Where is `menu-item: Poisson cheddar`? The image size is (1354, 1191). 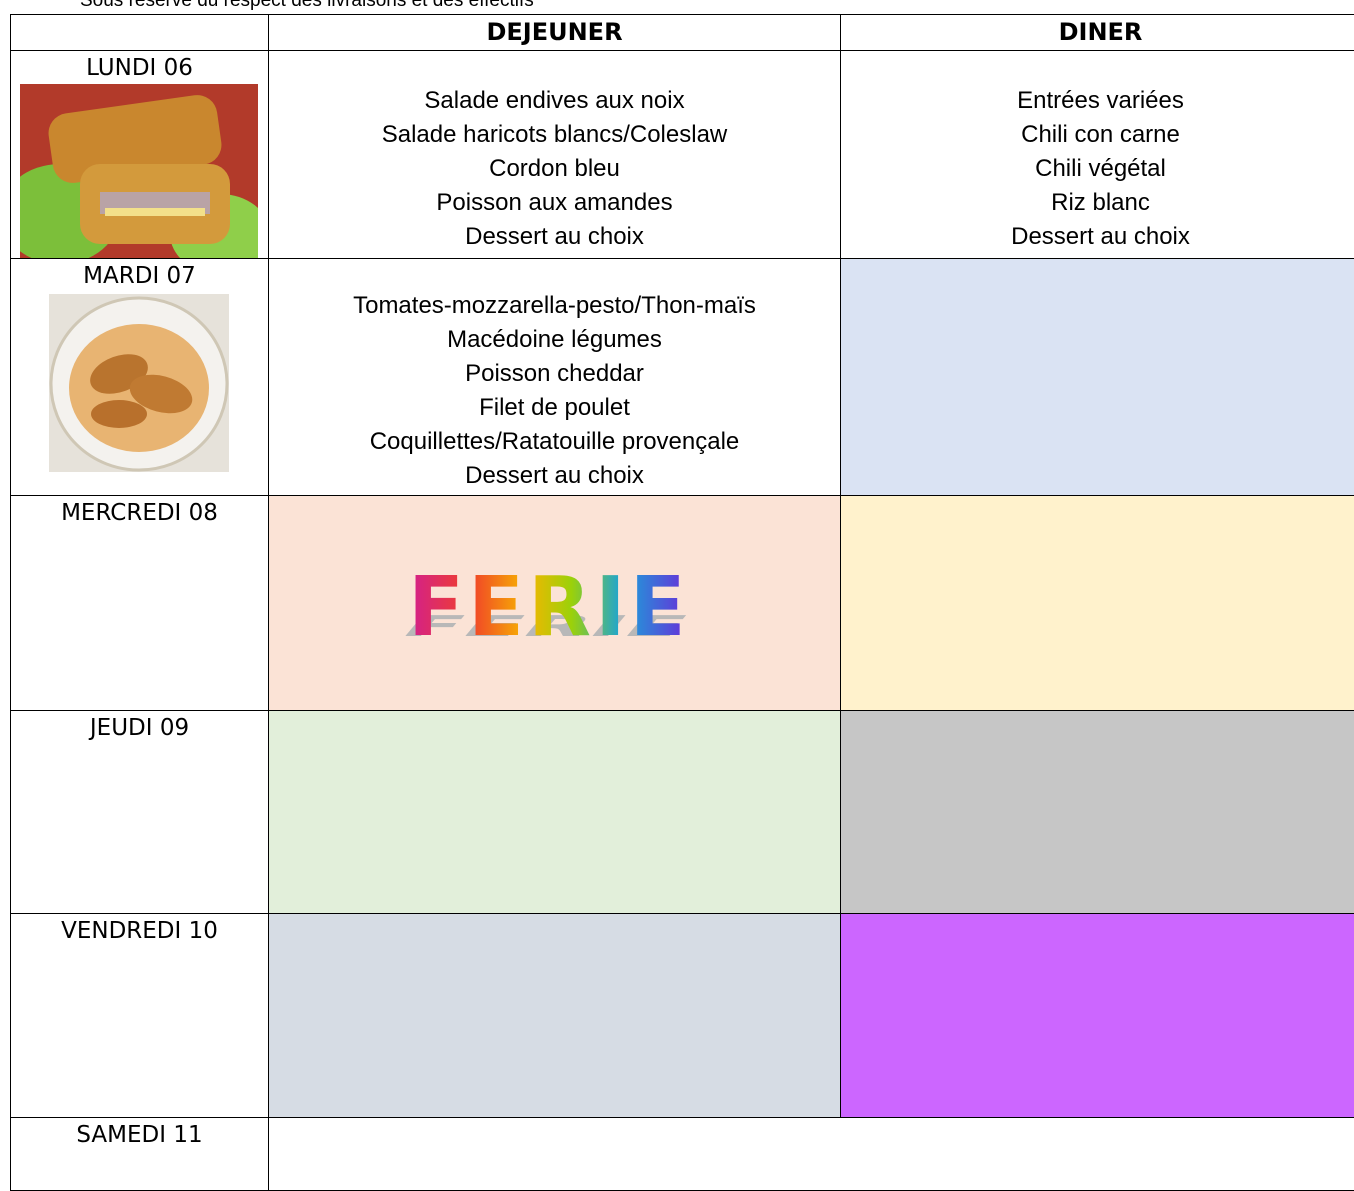 menu-item: Poisson cheddar is located at coordinates (554, 373).